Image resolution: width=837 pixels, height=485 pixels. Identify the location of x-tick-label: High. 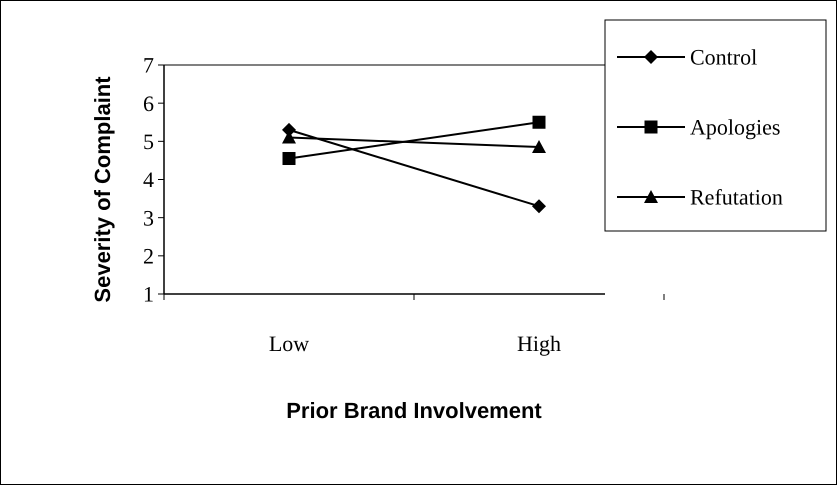
(539, 343).